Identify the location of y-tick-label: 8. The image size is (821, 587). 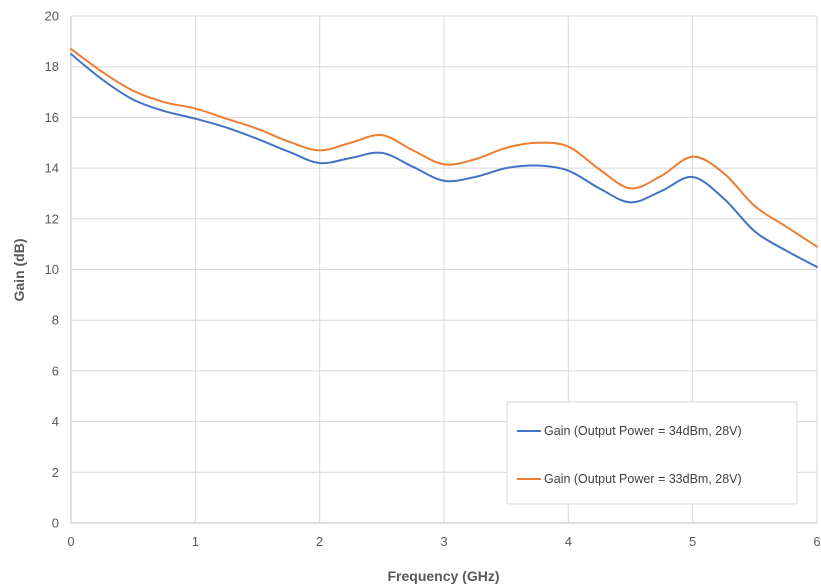
(55, 320).